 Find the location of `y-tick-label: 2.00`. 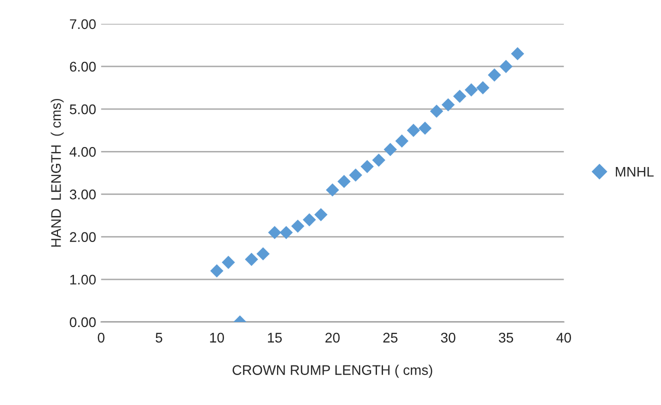

y-tick-label: 2.00 is located at coordinates (83, 237).